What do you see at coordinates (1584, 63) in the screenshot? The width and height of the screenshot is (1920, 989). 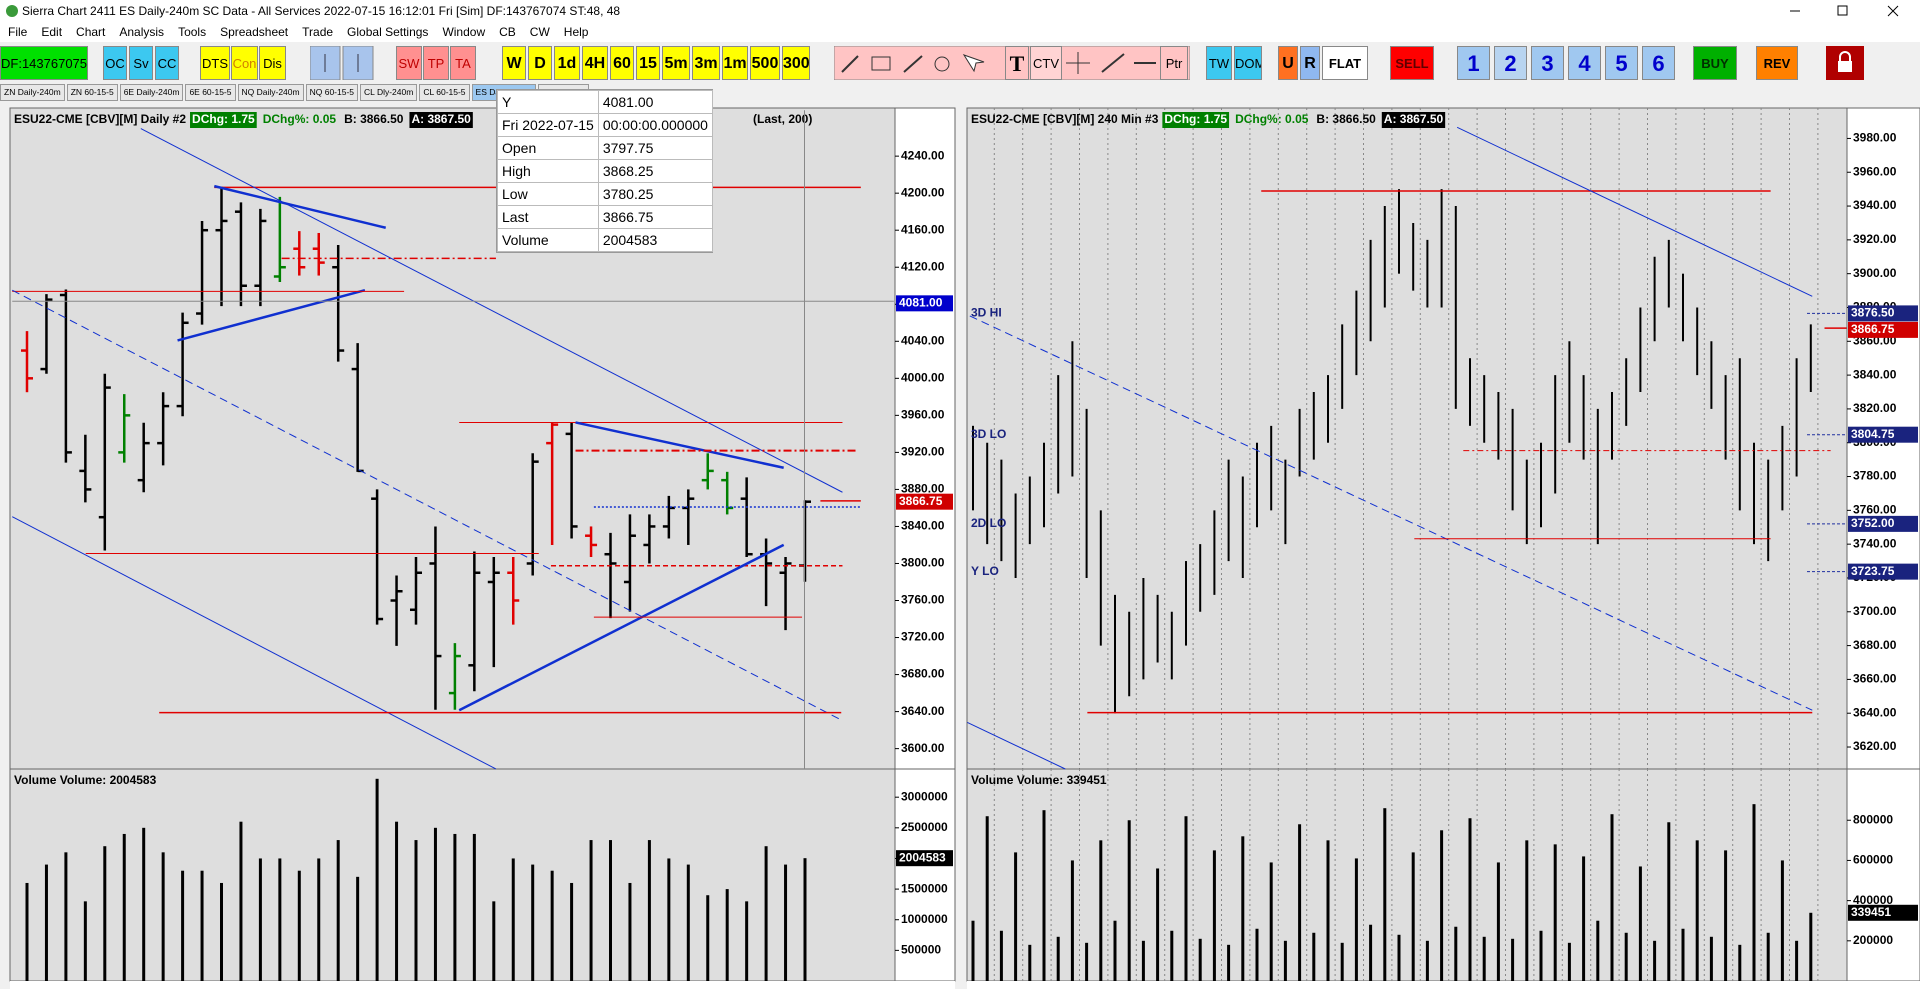 I see `toolbar-button: 4` at bounding box center [1584, 63].